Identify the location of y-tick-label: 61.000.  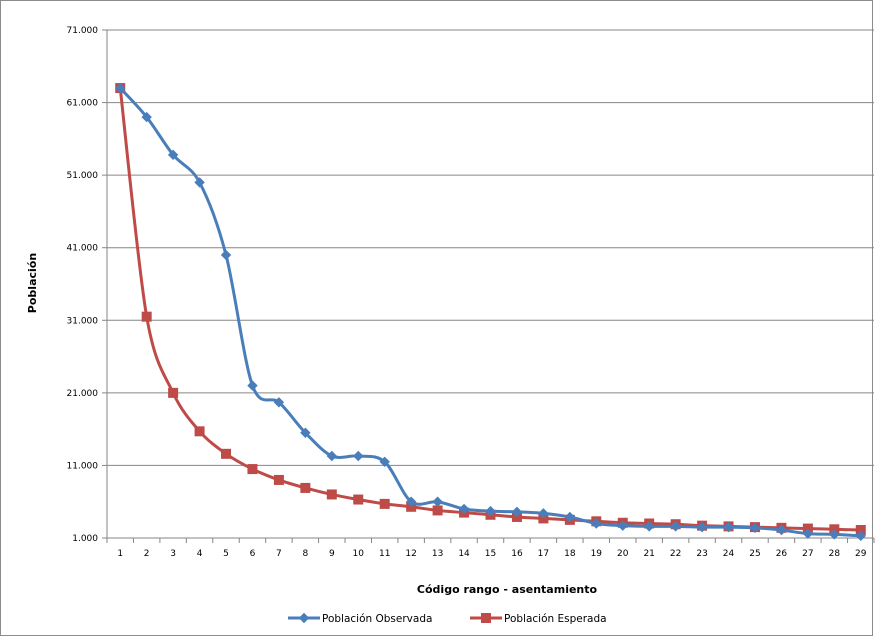
(83, 104).